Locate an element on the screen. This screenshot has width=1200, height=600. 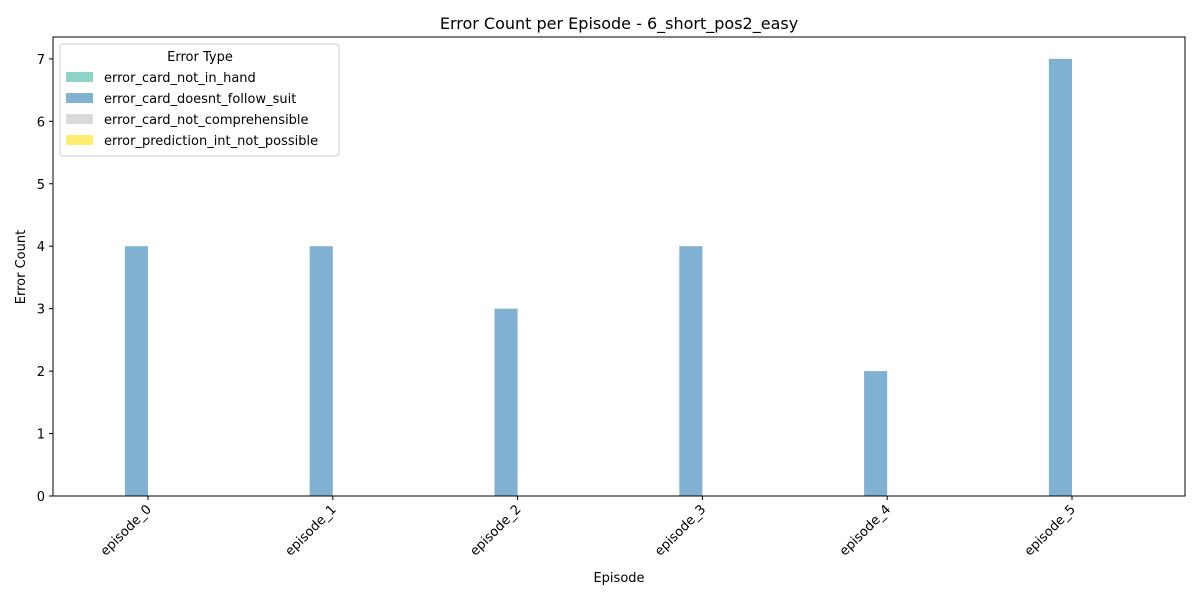
x-tick-label: episode_0 is located at coordinates (126, 530).